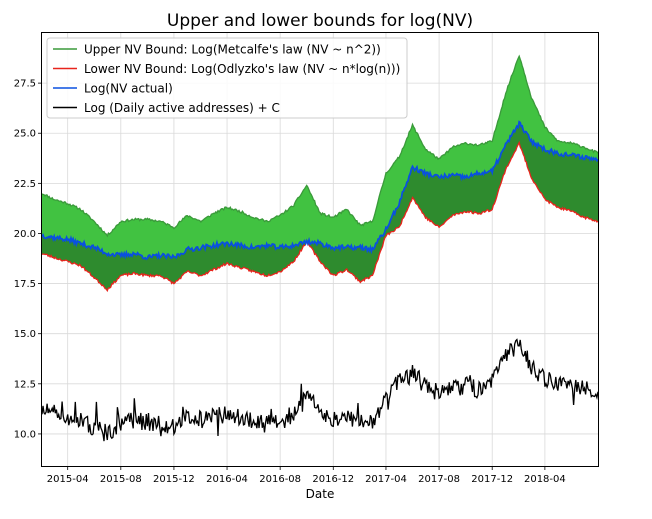 The image size is (652, 519). I want to click on y-axis-ticks: 10.0 12.5 15.0 17.5 20.0 22.5 25.0 27.5, so click(28, 259).